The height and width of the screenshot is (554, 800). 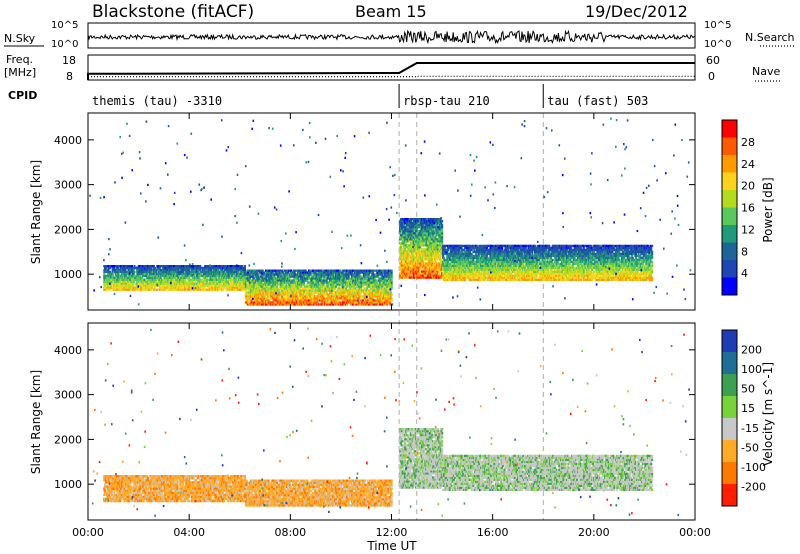 I want to click on freq-label-1: Freq., so click(x=19, y=59).